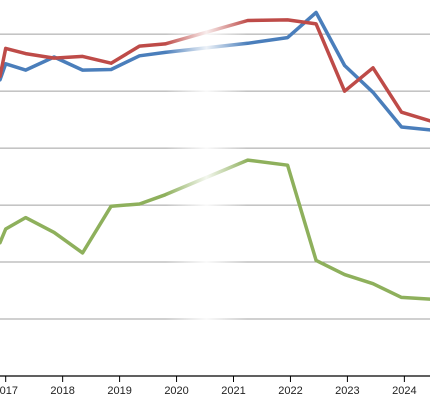 This screenshot has height=400, width=430. What do you see at coordinates (215, 386) in the screenshot?
I see `x-axis: 2017 2018 2019 2020 2021 2022 2023 2024` at bounding box center [215, 386].